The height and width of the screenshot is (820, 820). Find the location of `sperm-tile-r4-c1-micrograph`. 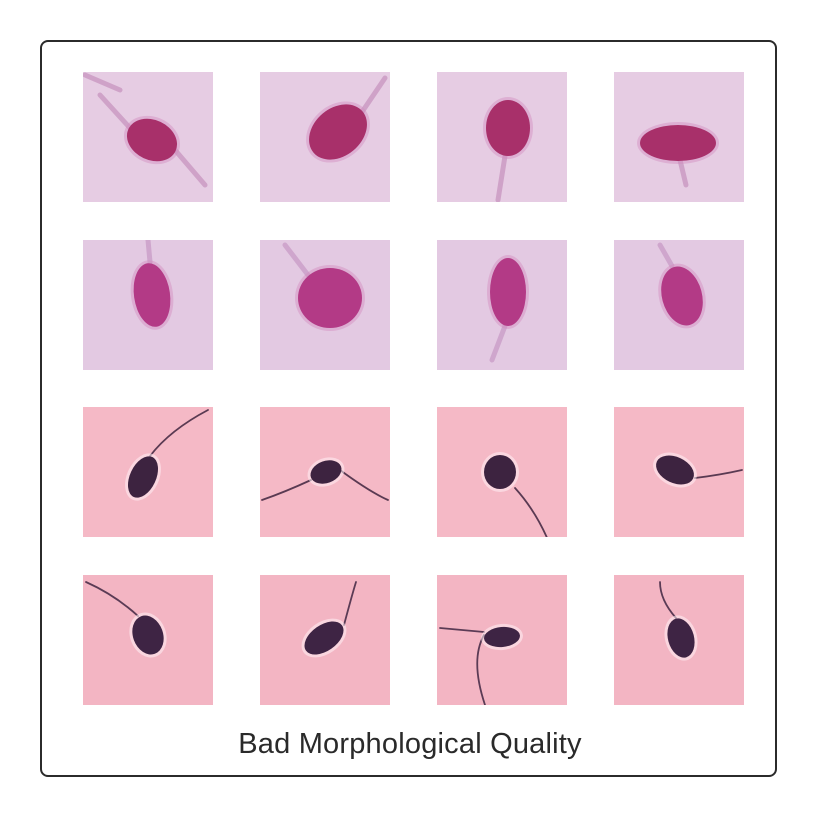

sperm-tile-r4-c1-micrograph is located at coordinates (148, 640).